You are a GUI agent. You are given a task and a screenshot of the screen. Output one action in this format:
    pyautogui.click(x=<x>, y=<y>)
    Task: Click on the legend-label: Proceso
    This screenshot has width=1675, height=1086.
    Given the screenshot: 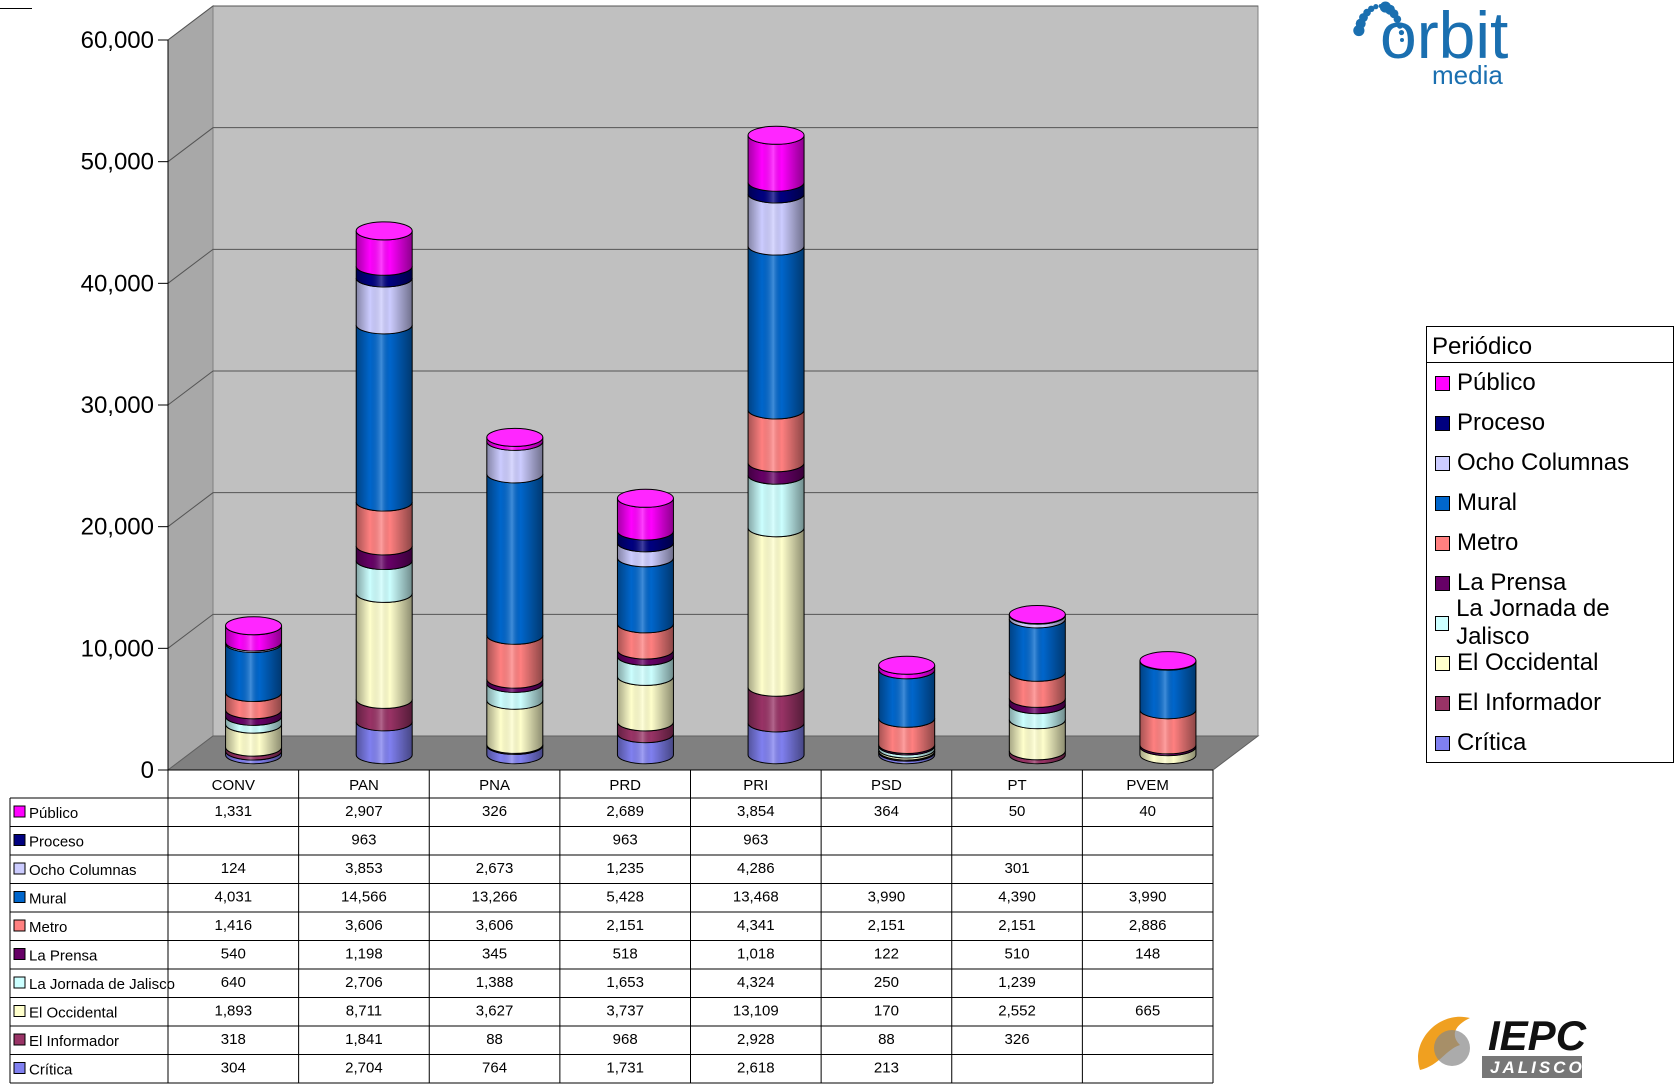 What is the action you would take?
    pyautogui.click(x=1501, y=422)
    